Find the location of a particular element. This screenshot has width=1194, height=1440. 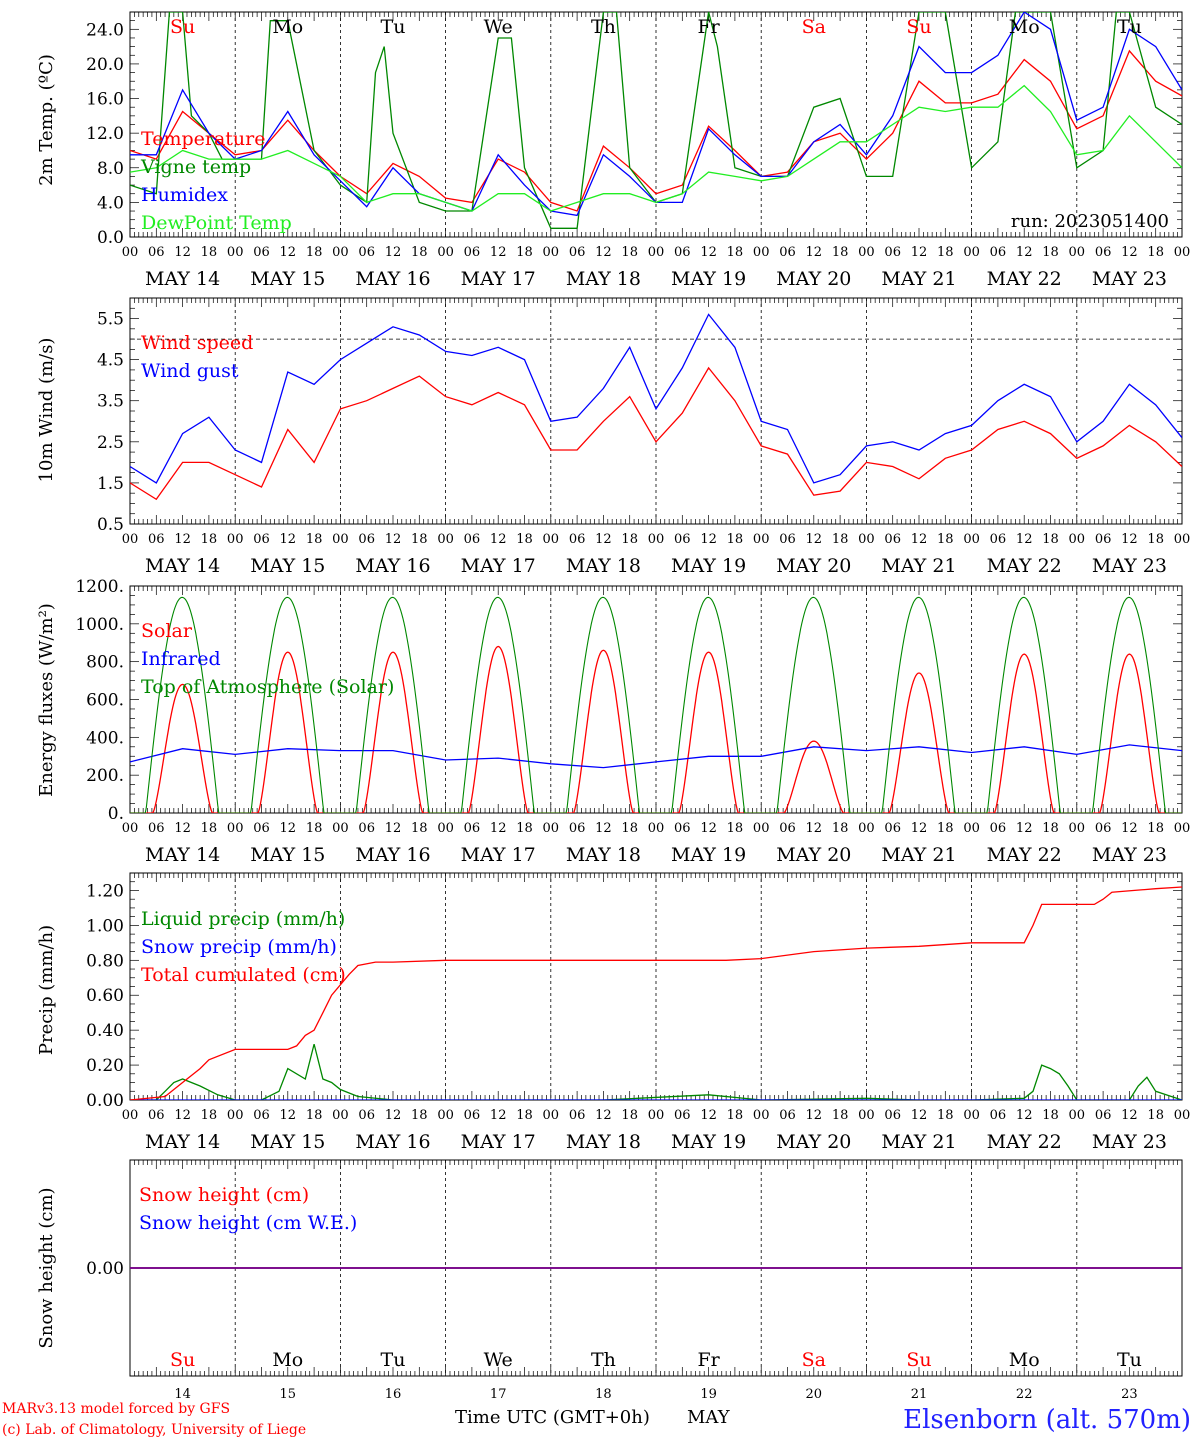

y-tick-label: 2.5 is located at coordinates (110, 443).